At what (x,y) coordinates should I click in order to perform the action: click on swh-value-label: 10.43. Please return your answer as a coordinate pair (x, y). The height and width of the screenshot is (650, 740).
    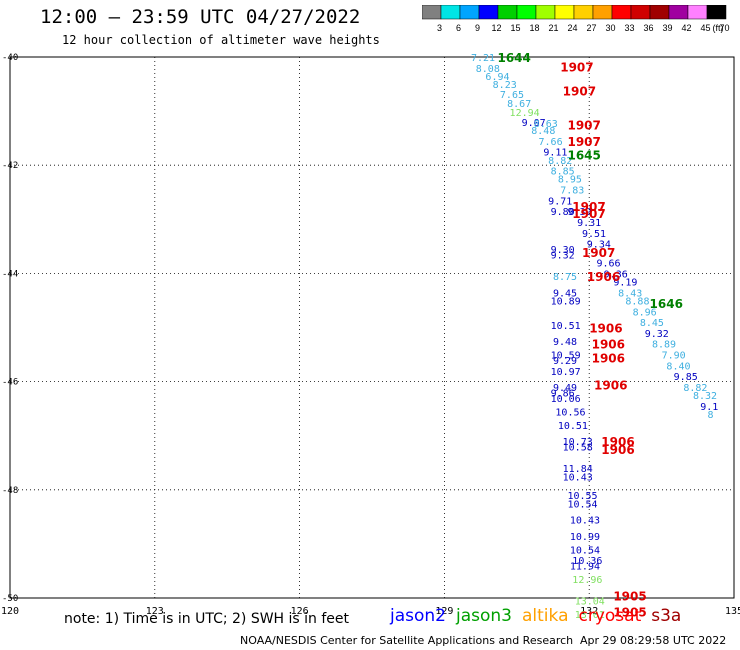
    Looking at the image, I should click on (585, 521).